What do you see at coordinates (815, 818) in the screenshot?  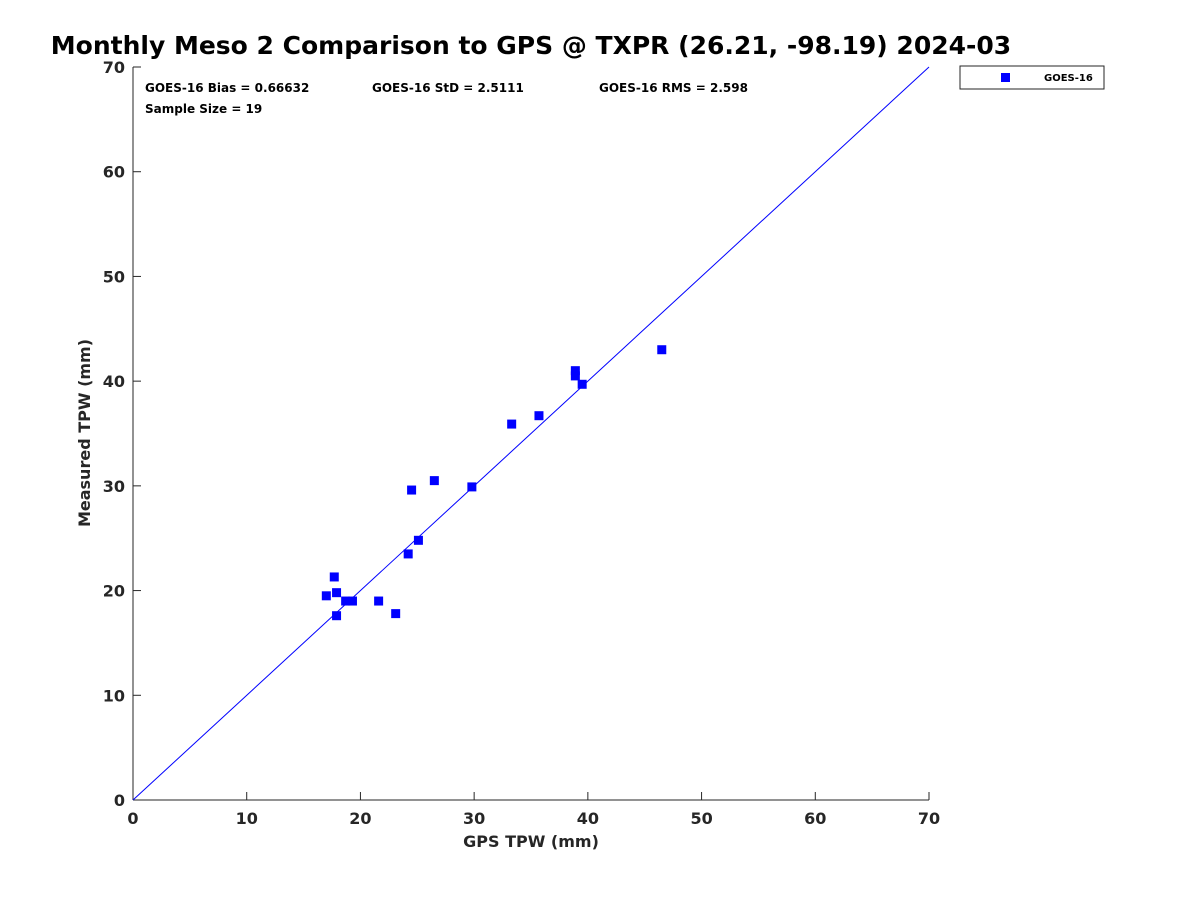 I see `x-tick-label: 60` at bounding box center [815, 818].